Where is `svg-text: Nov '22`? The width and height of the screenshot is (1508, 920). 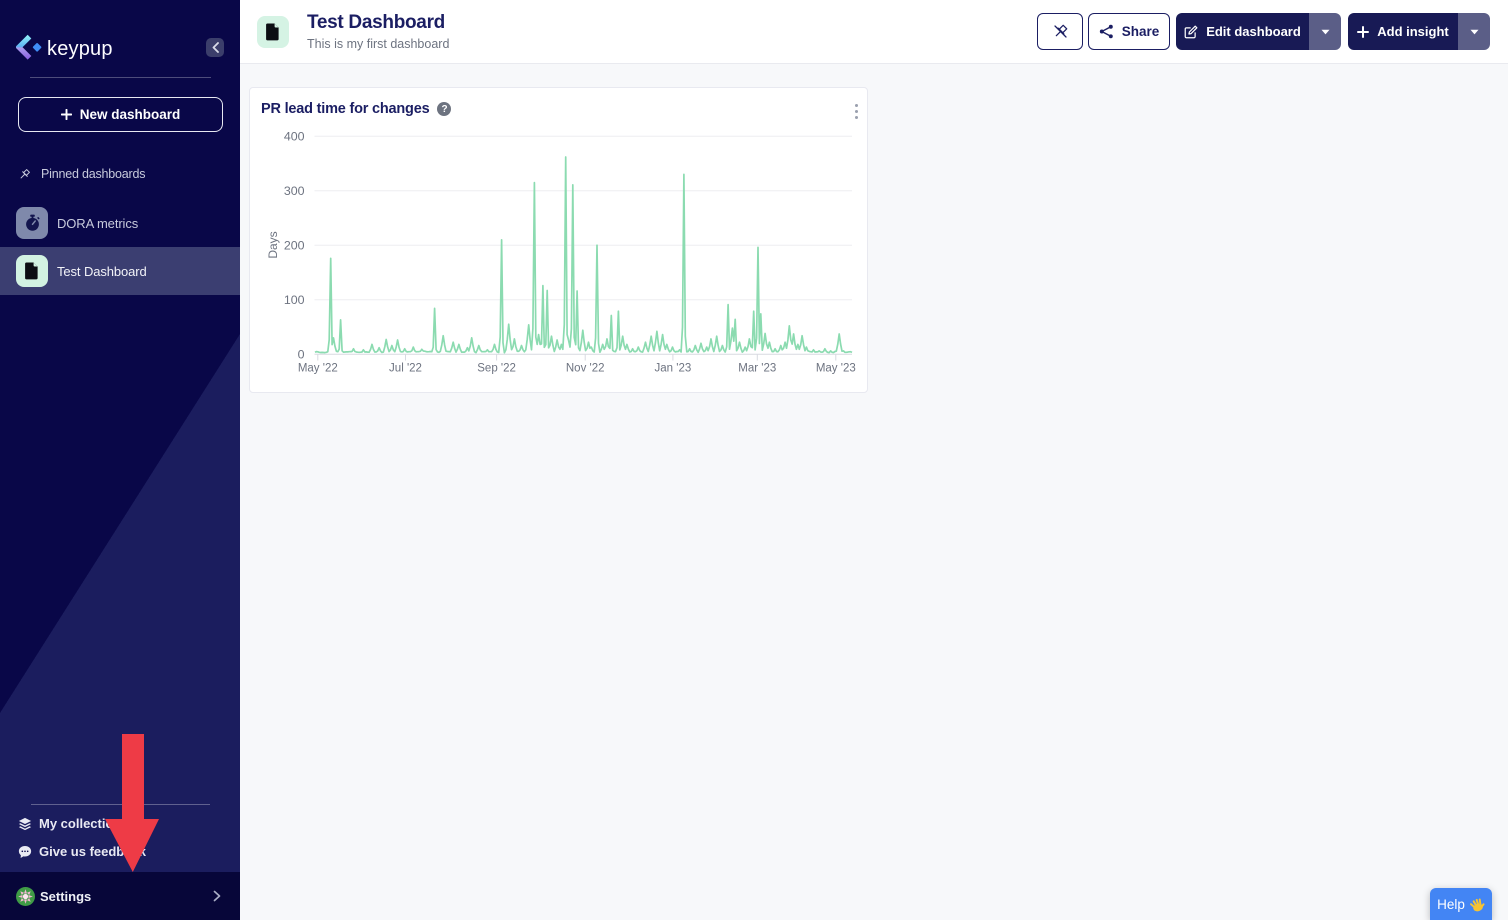
svg-text: Nov '22 is located at coordinates (585, 369).